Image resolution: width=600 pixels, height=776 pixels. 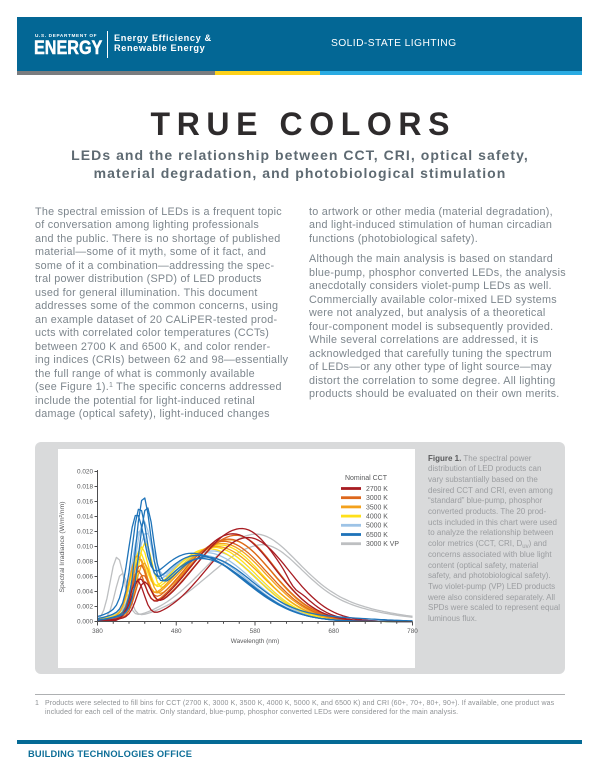 What do you see at coordinates (377, 535) in the screenshot?
I see `svg-text: 6500 K` at bounding box center [377, 535].